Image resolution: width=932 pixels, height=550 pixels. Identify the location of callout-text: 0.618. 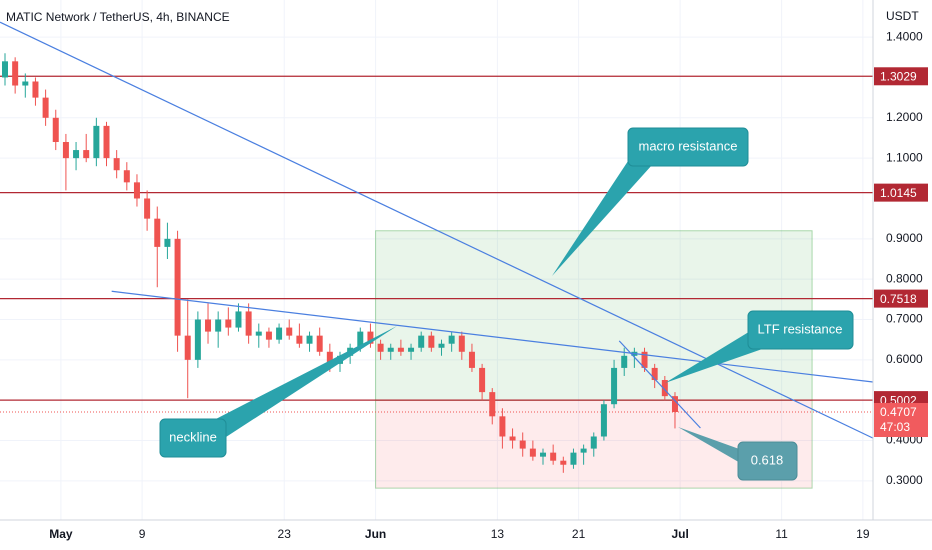
(767, 459).